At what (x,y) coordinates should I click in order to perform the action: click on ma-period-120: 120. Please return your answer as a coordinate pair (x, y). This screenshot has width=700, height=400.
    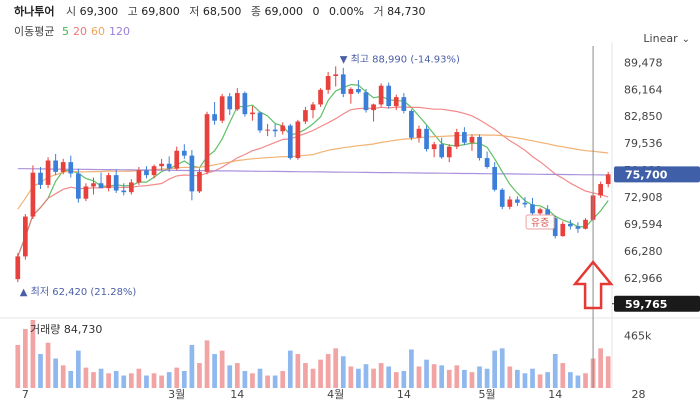
    Looking at the image, I should click on (119, 31).